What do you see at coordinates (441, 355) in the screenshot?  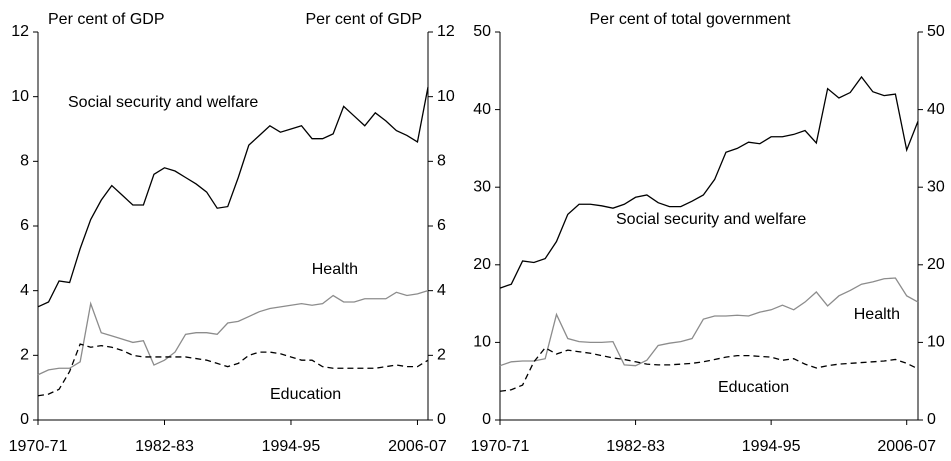 I see `y2-tick-label: 2` at bounding box center [441, 355].